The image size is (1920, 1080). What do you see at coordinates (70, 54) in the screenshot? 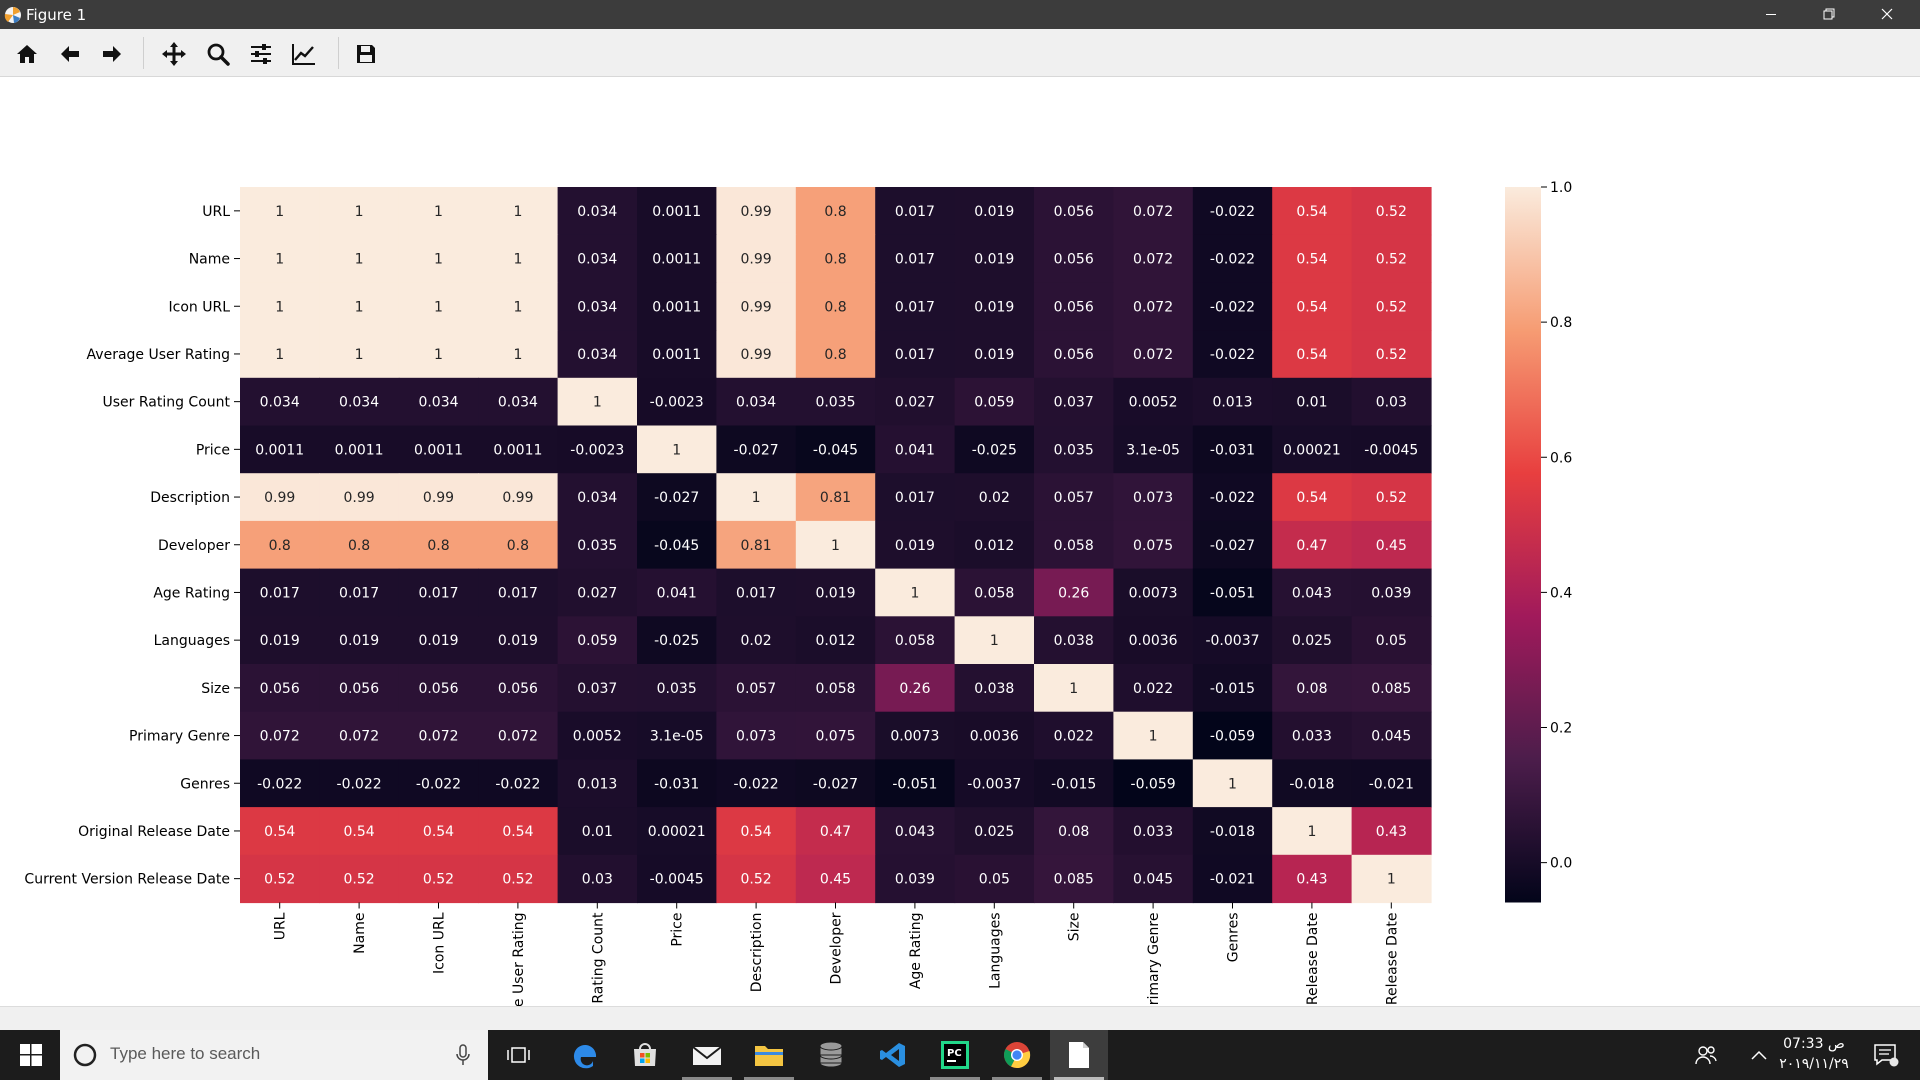
I see `back-button` at bounding box center [70, 54].